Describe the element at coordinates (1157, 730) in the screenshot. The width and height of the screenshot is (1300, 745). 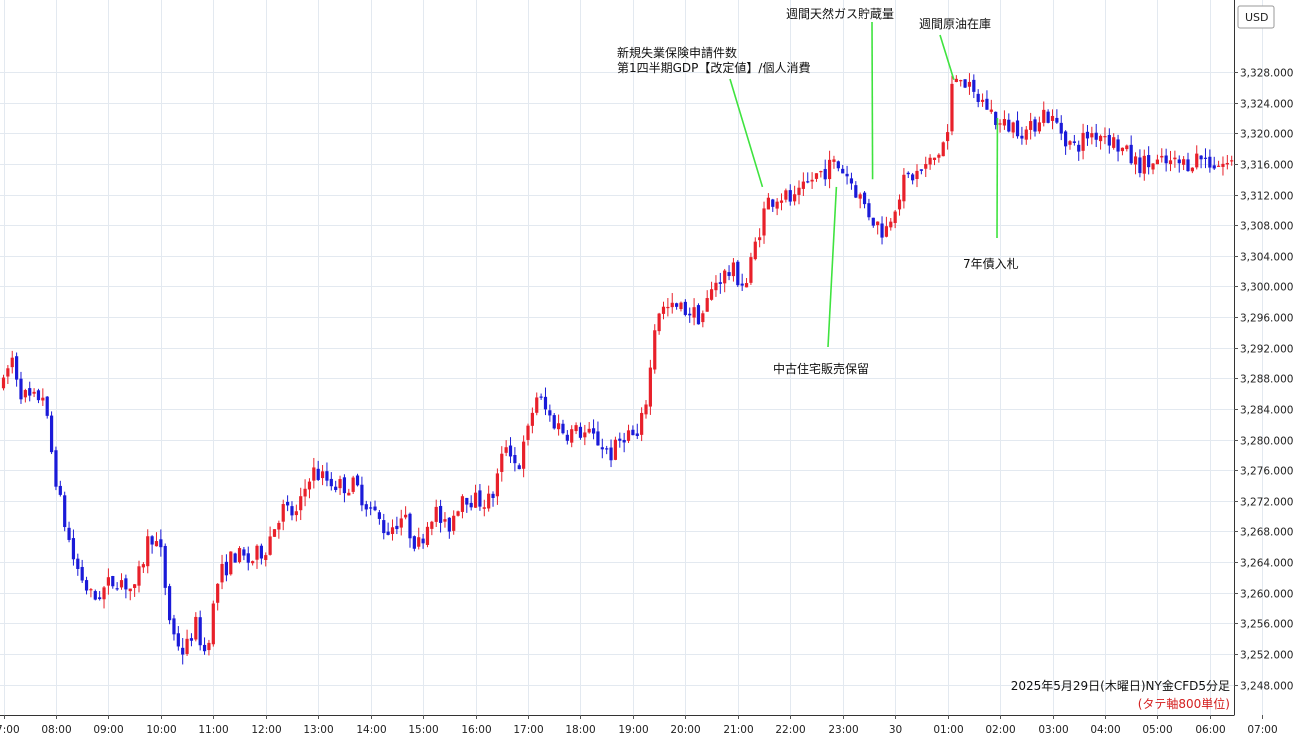
I see `x-tick-label: 05:00` at that location.